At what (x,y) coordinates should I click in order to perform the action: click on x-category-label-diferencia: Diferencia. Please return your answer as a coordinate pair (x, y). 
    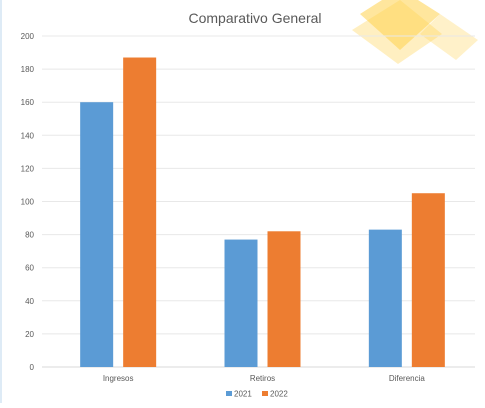
    Looking at the image, I should click on (407, 378).